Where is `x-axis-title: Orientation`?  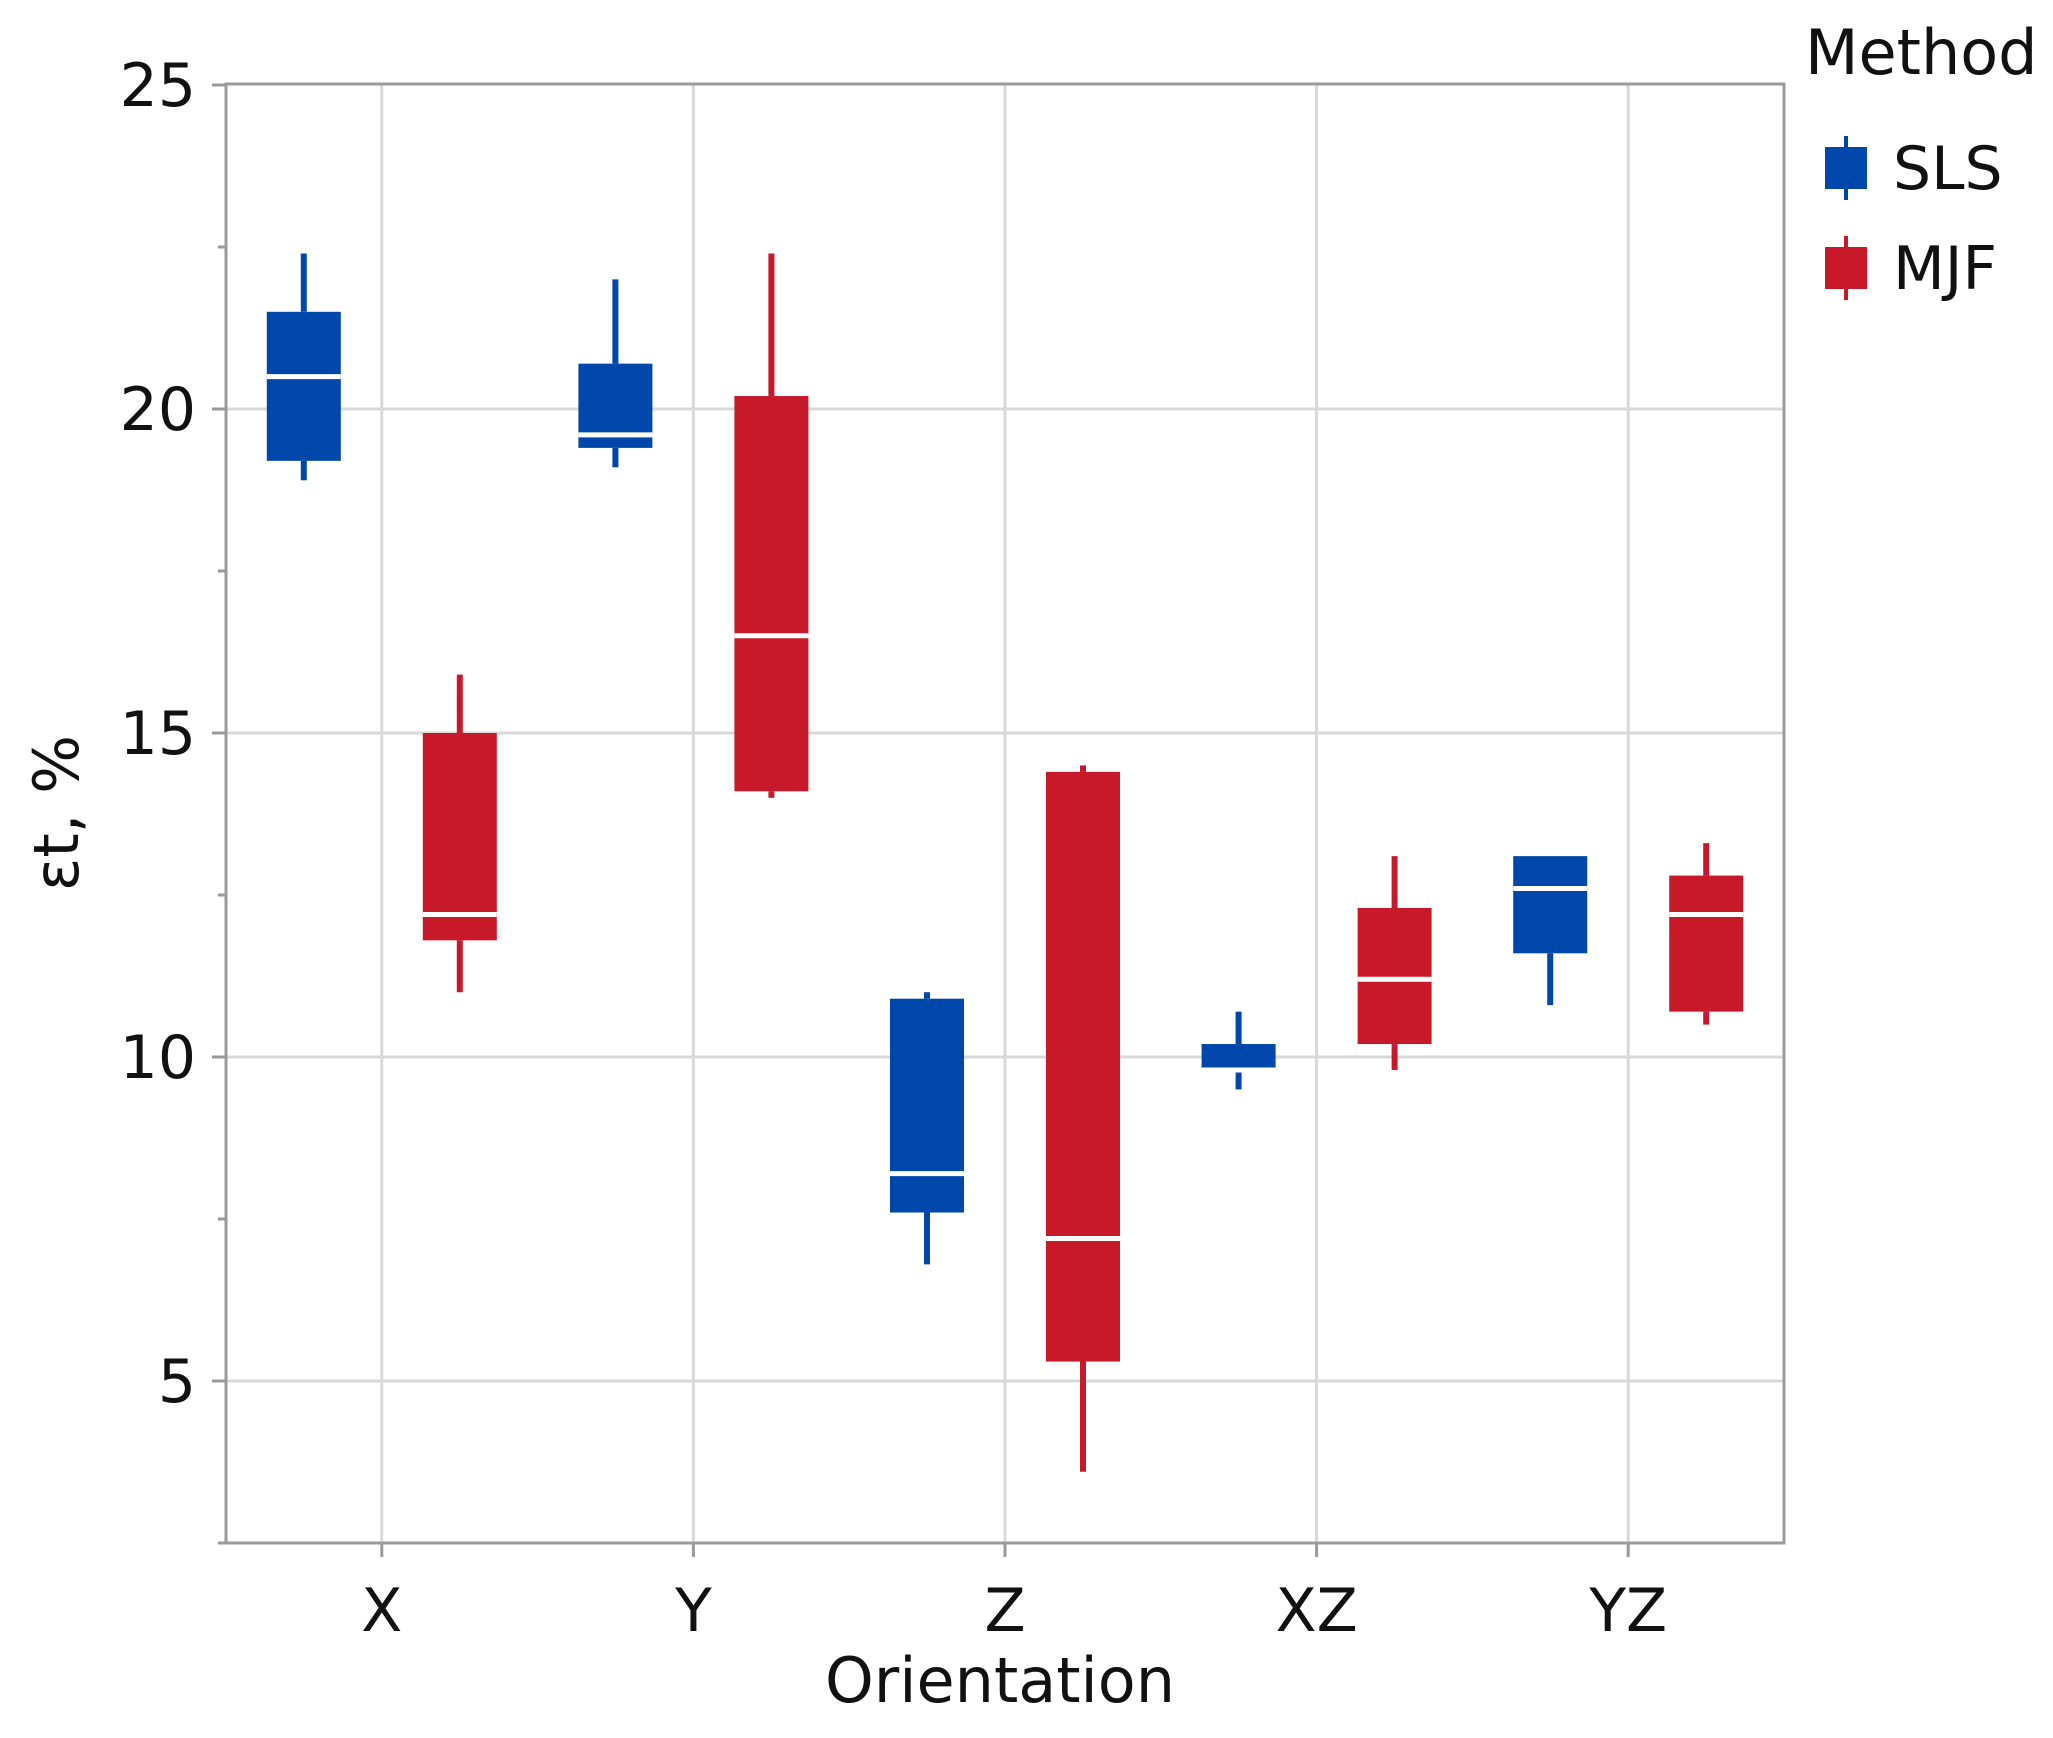
x-axis-title: Orientation is located at coordinates (1000, 1680).